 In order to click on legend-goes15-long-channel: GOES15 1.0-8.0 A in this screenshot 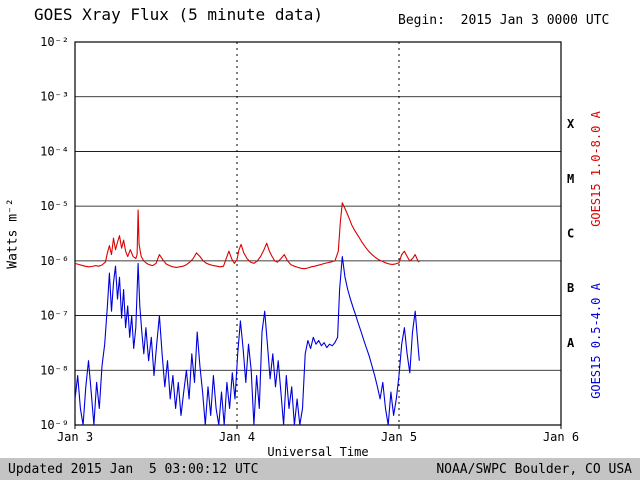, I will do `click(596, 169)`.